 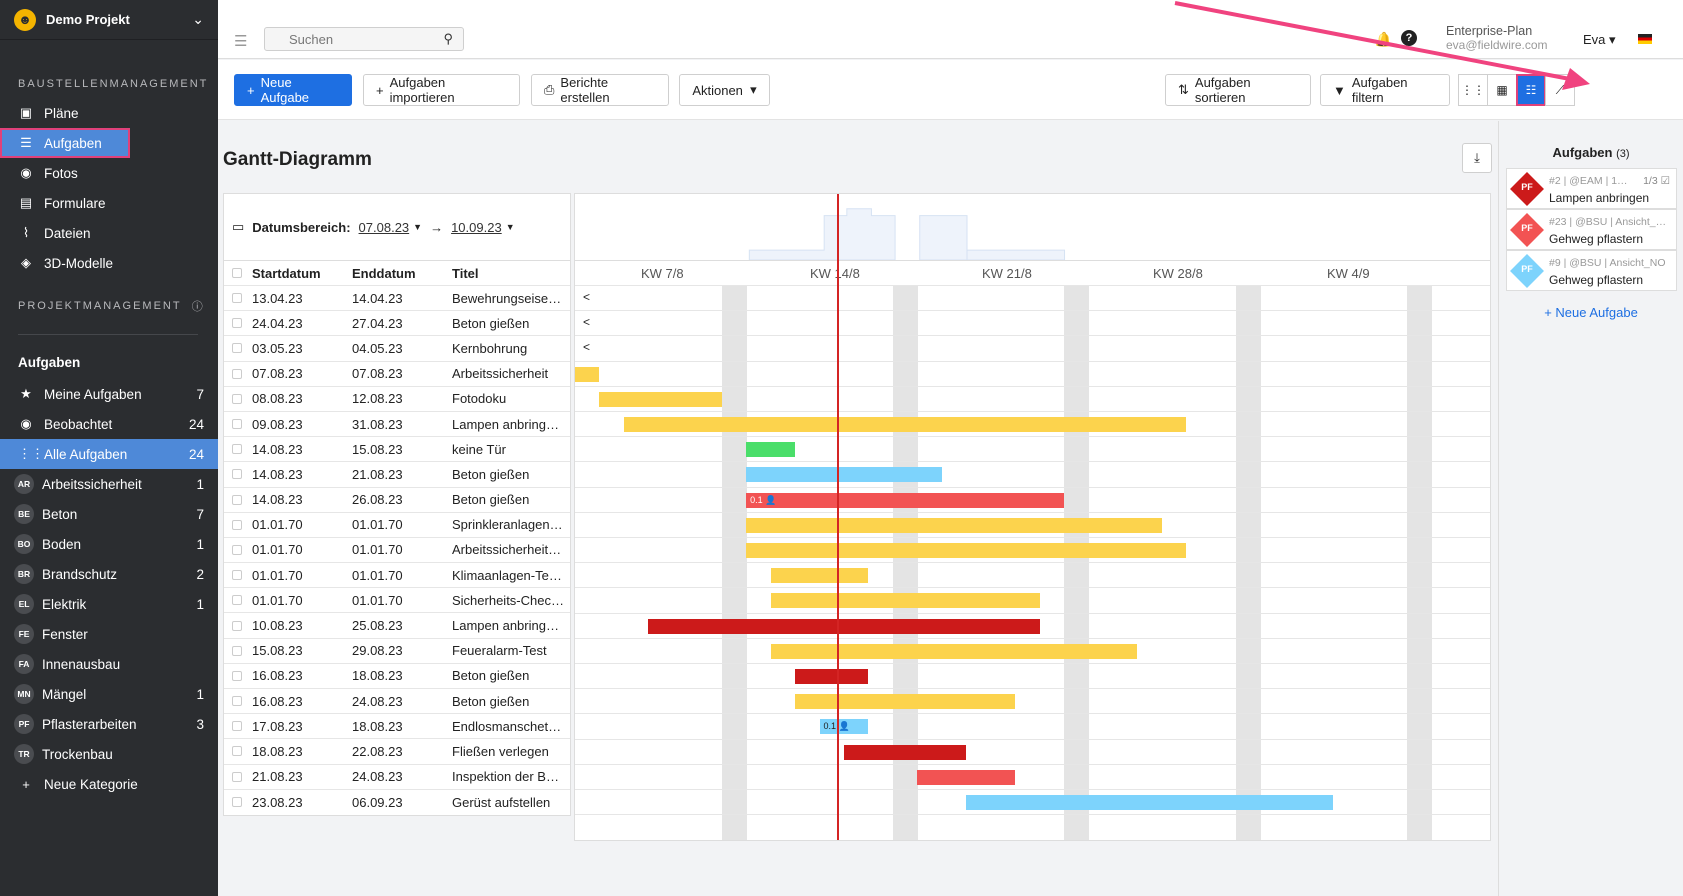 What do you see at coordinates (397, 702) in the screenshot?
I see `table-row: 16.08.23 24.08.23 Beton gießen` at bounding box center [397, 702].